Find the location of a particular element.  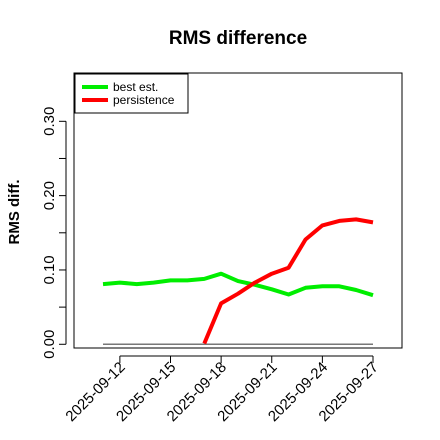

series-line-best-est- is located at coordinates (238, 284).